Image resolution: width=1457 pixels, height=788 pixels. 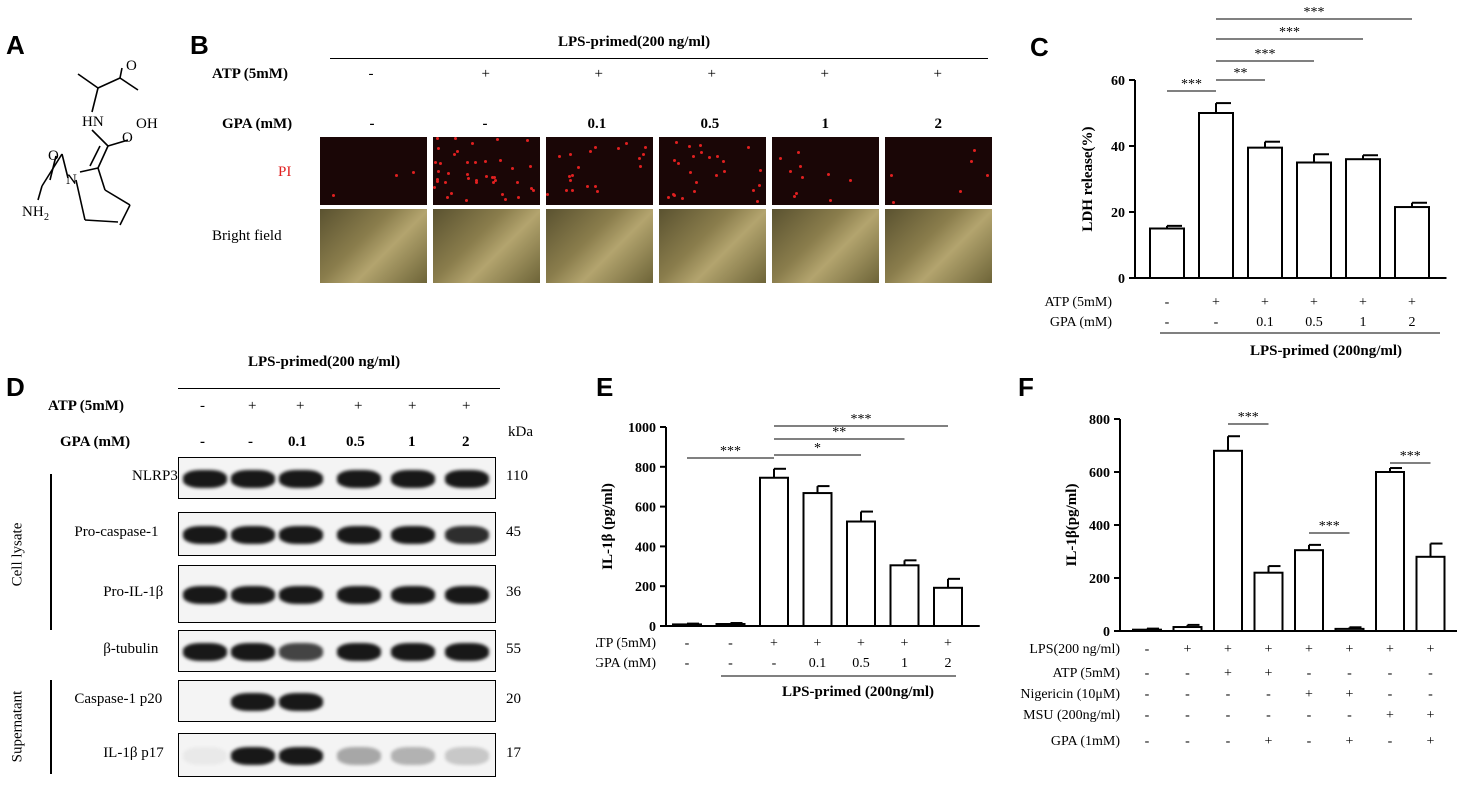 I want to click on atom-hn: HN, so click(x=93, y=122).